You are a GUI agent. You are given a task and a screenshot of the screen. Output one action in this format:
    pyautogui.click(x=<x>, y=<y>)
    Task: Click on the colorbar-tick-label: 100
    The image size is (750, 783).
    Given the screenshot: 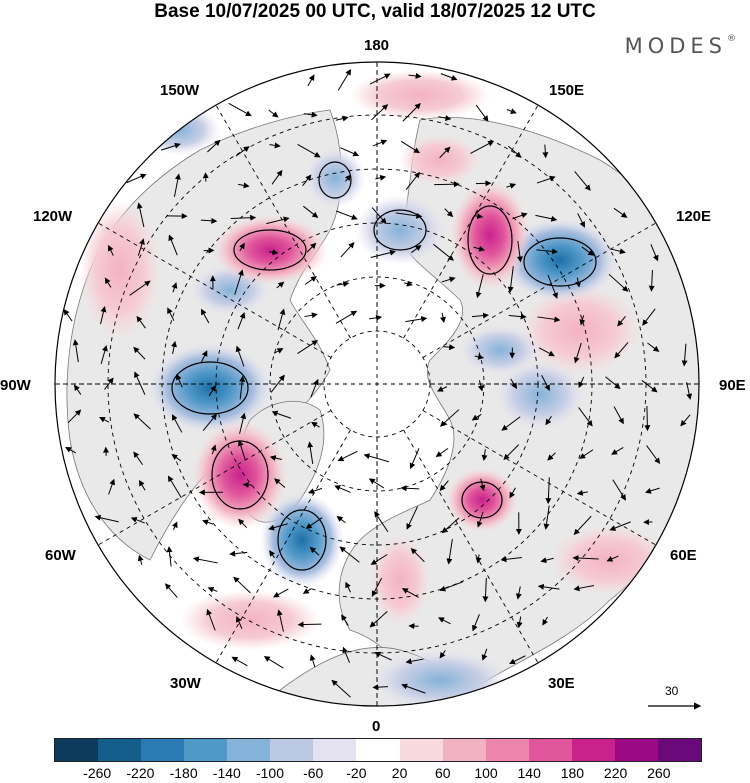 What is the action you would take?
    pyautogui.click(x=486, y=773)
    